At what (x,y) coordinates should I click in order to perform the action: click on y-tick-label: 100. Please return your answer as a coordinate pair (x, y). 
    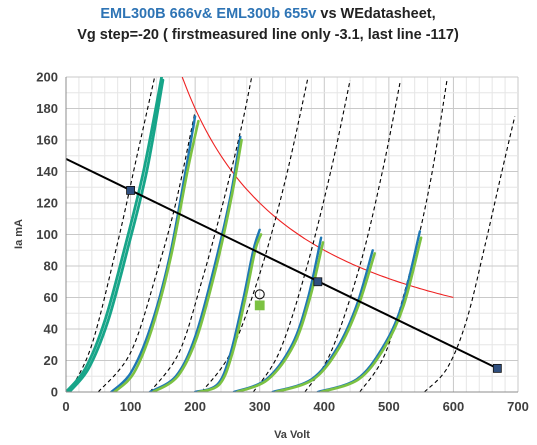
    Looking at the image, I should click on (47, 234).